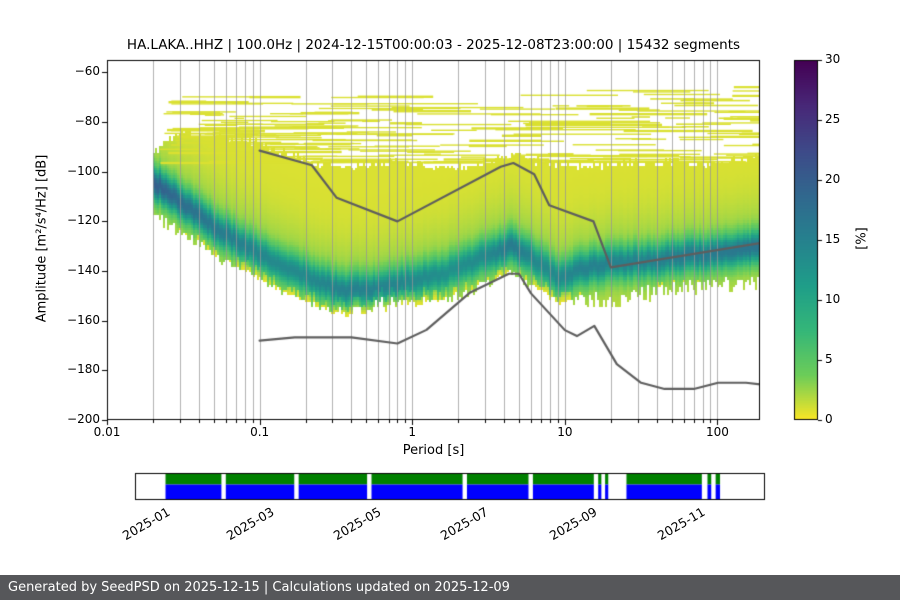  Describe the element at coordinates (83, 369) in the screenshot. I see `y-tick-label: −180` at that location.